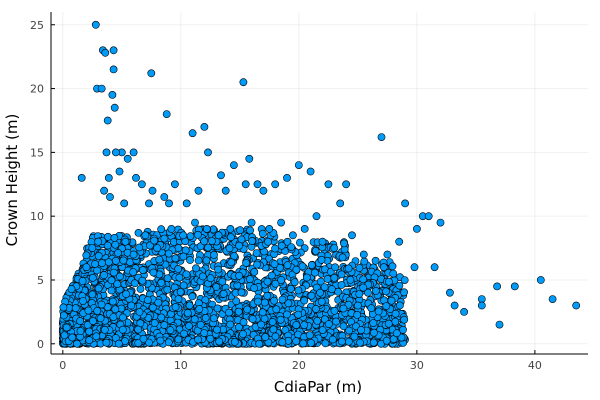  I want to click on x-tick-labels: 0 10 20 30 40, so click(300, 365).